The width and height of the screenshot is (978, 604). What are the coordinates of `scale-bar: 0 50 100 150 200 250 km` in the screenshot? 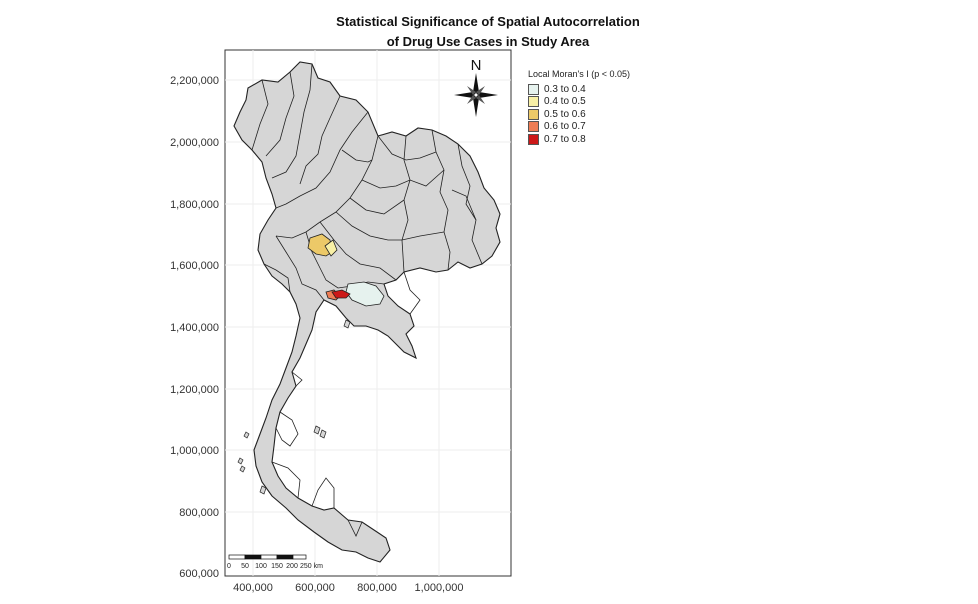 It's located at (275, 562).